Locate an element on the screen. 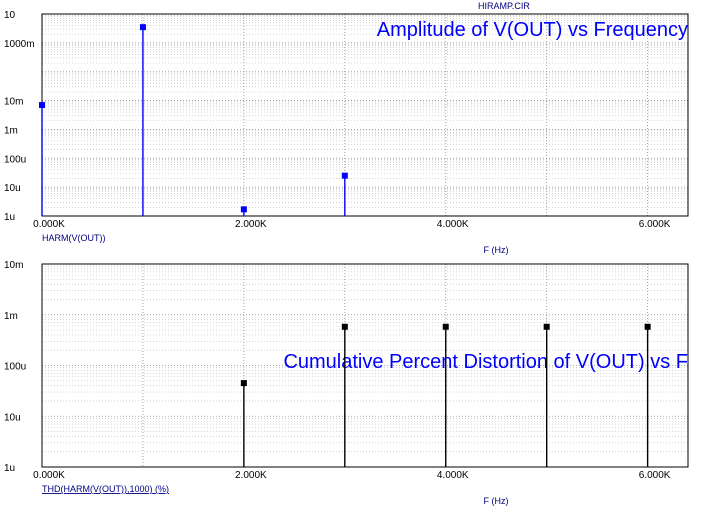 The width and height of the screenshot is (710, 514). chart-title: Amplitude of V(OUT) vs Frequency is located at coordinates (532, 30).